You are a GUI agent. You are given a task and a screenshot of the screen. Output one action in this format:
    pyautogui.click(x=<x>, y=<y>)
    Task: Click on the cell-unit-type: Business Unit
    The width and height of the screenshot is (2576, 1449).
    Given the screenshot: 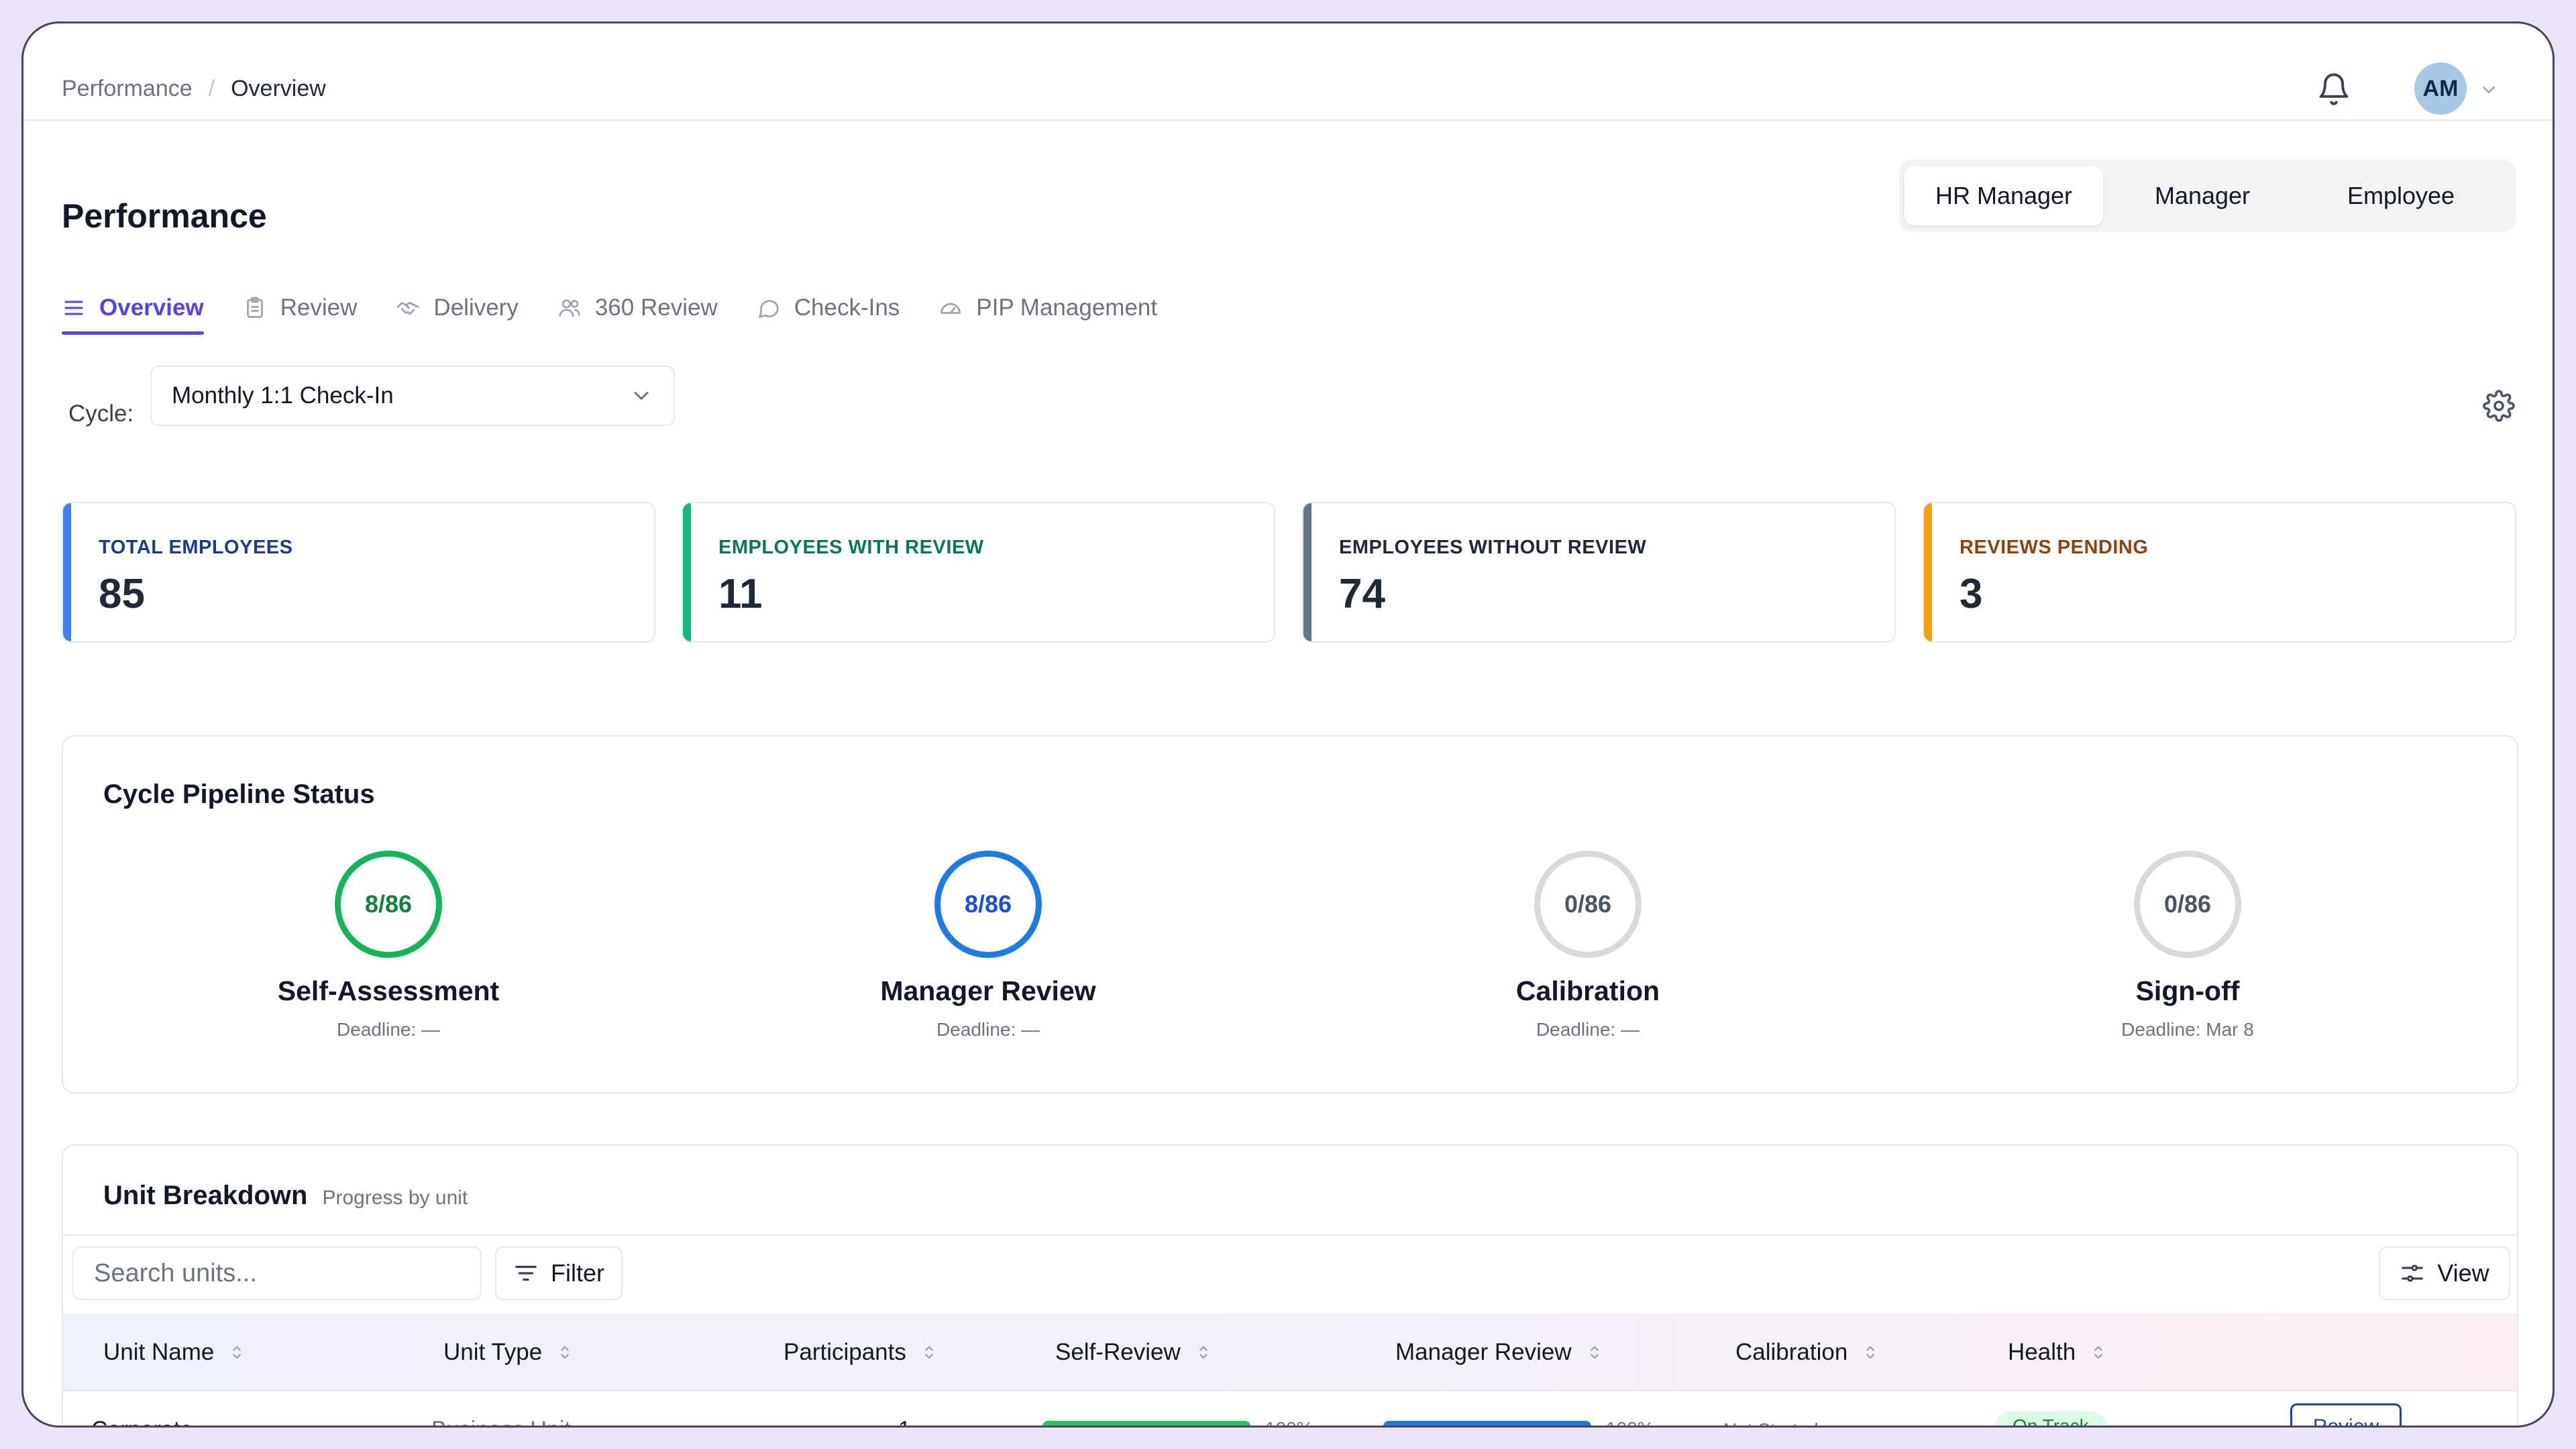 What is the action you would take?
    pyautogui.click(x=501, y=1421)
    